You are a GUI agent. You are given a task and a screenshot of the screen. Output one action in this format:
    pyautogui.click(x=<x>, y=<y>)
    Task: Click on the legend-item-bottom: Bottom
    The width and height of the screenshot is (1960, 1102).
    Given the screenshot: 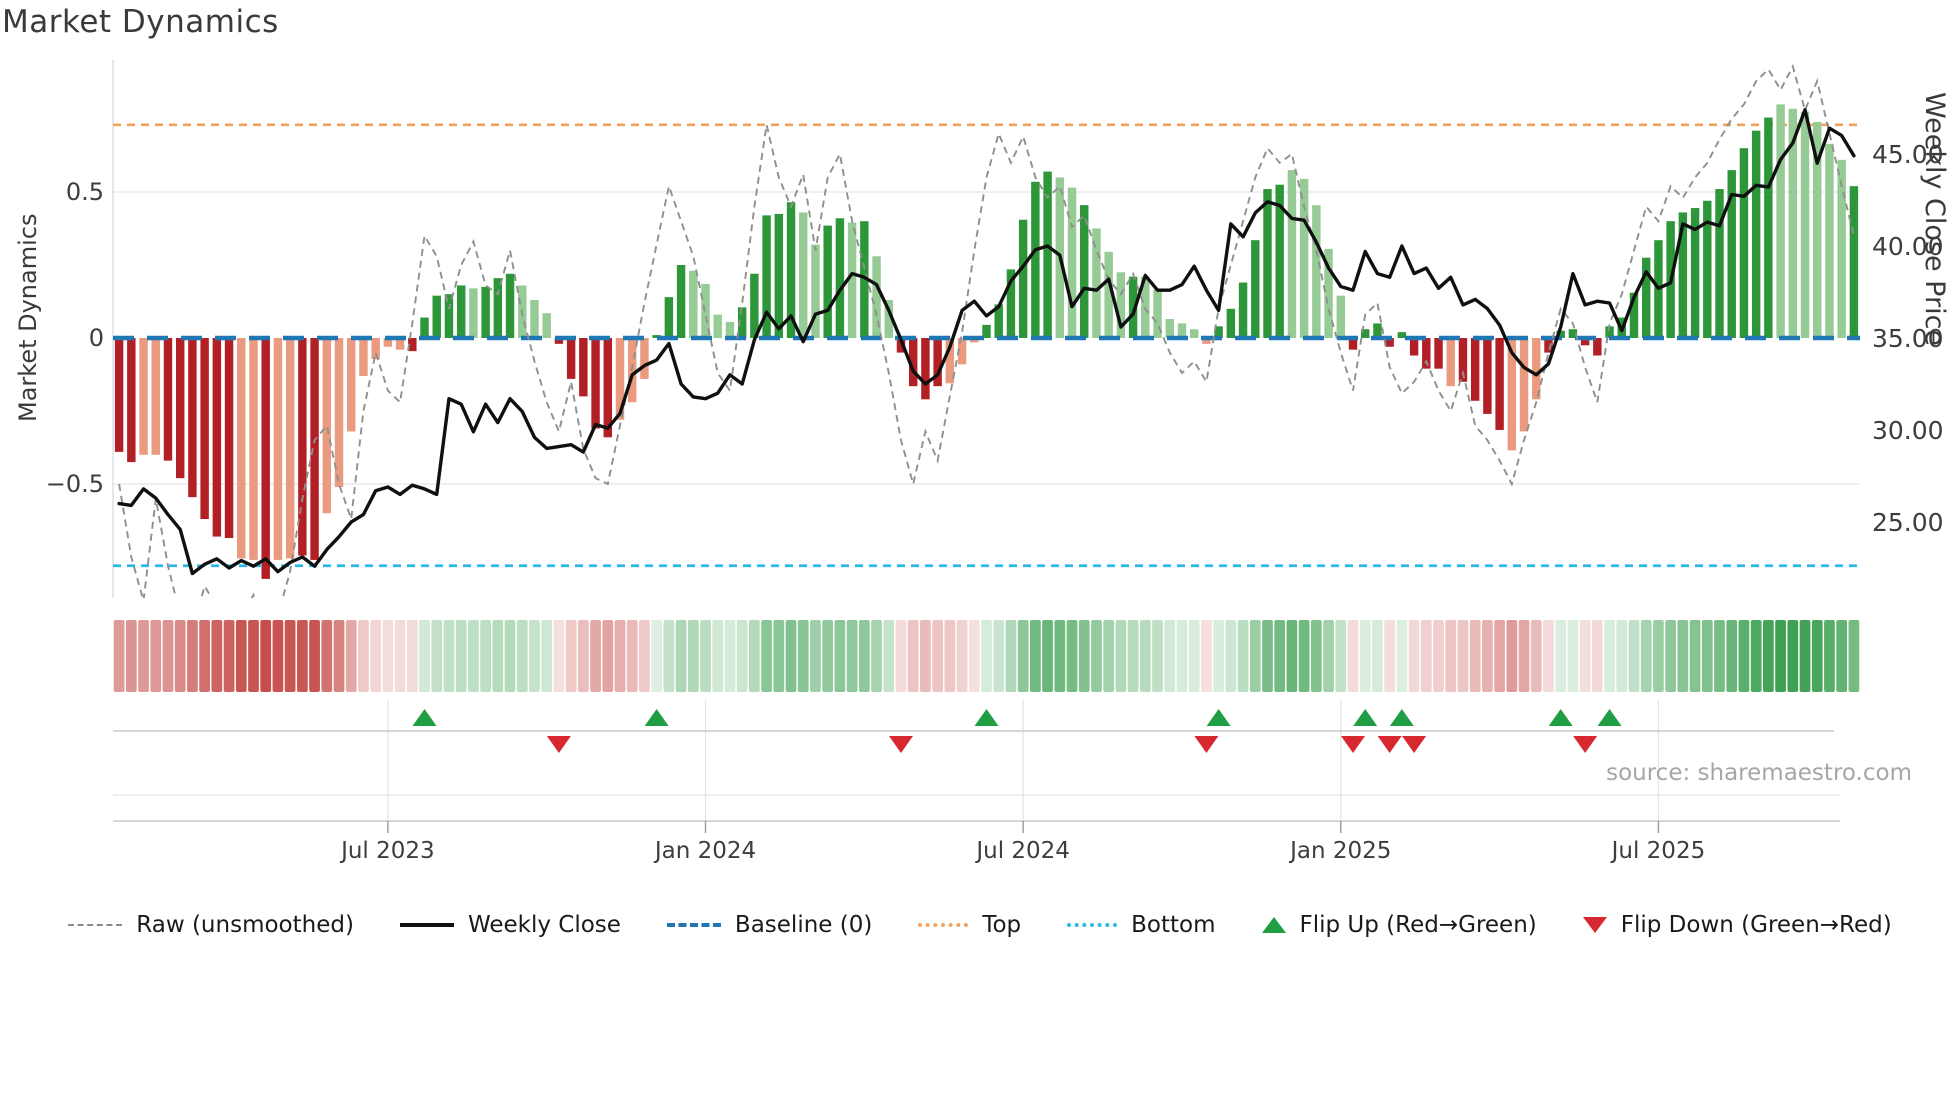 What is the action you would take?
    pyautogui.click(x=1141, y=925)
    